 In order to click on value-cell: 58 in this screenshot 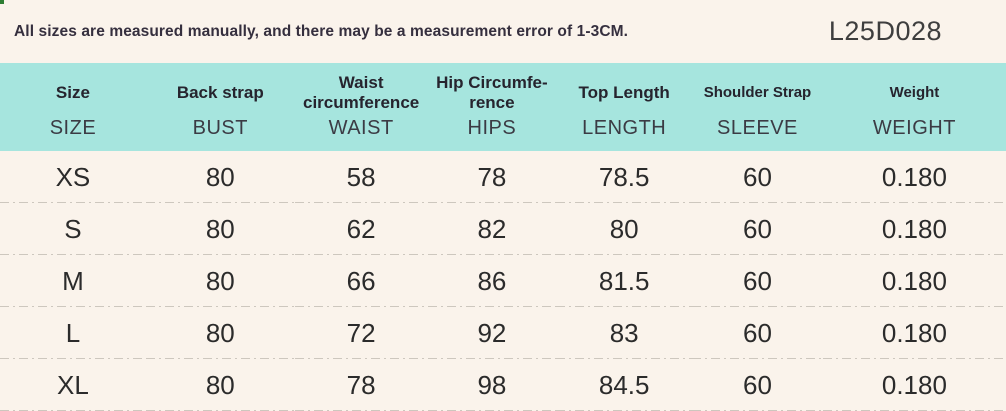, I will do `click(361, 177)`.